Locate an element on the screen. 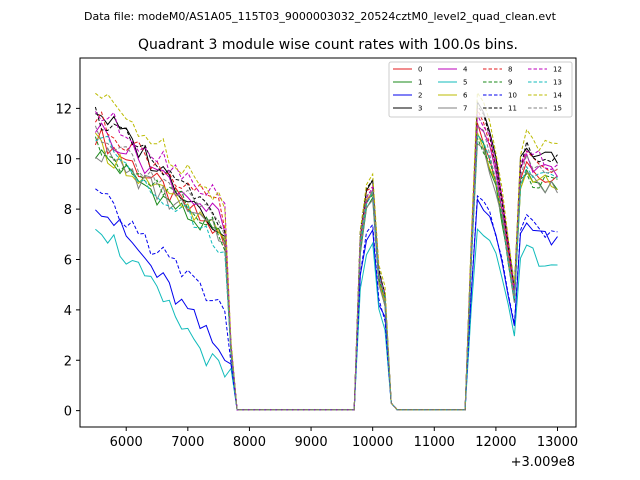 Image resolution: width=640 pixels, height=480 pixels. legend-label-5: 5 is located at coordinates (465, 83).